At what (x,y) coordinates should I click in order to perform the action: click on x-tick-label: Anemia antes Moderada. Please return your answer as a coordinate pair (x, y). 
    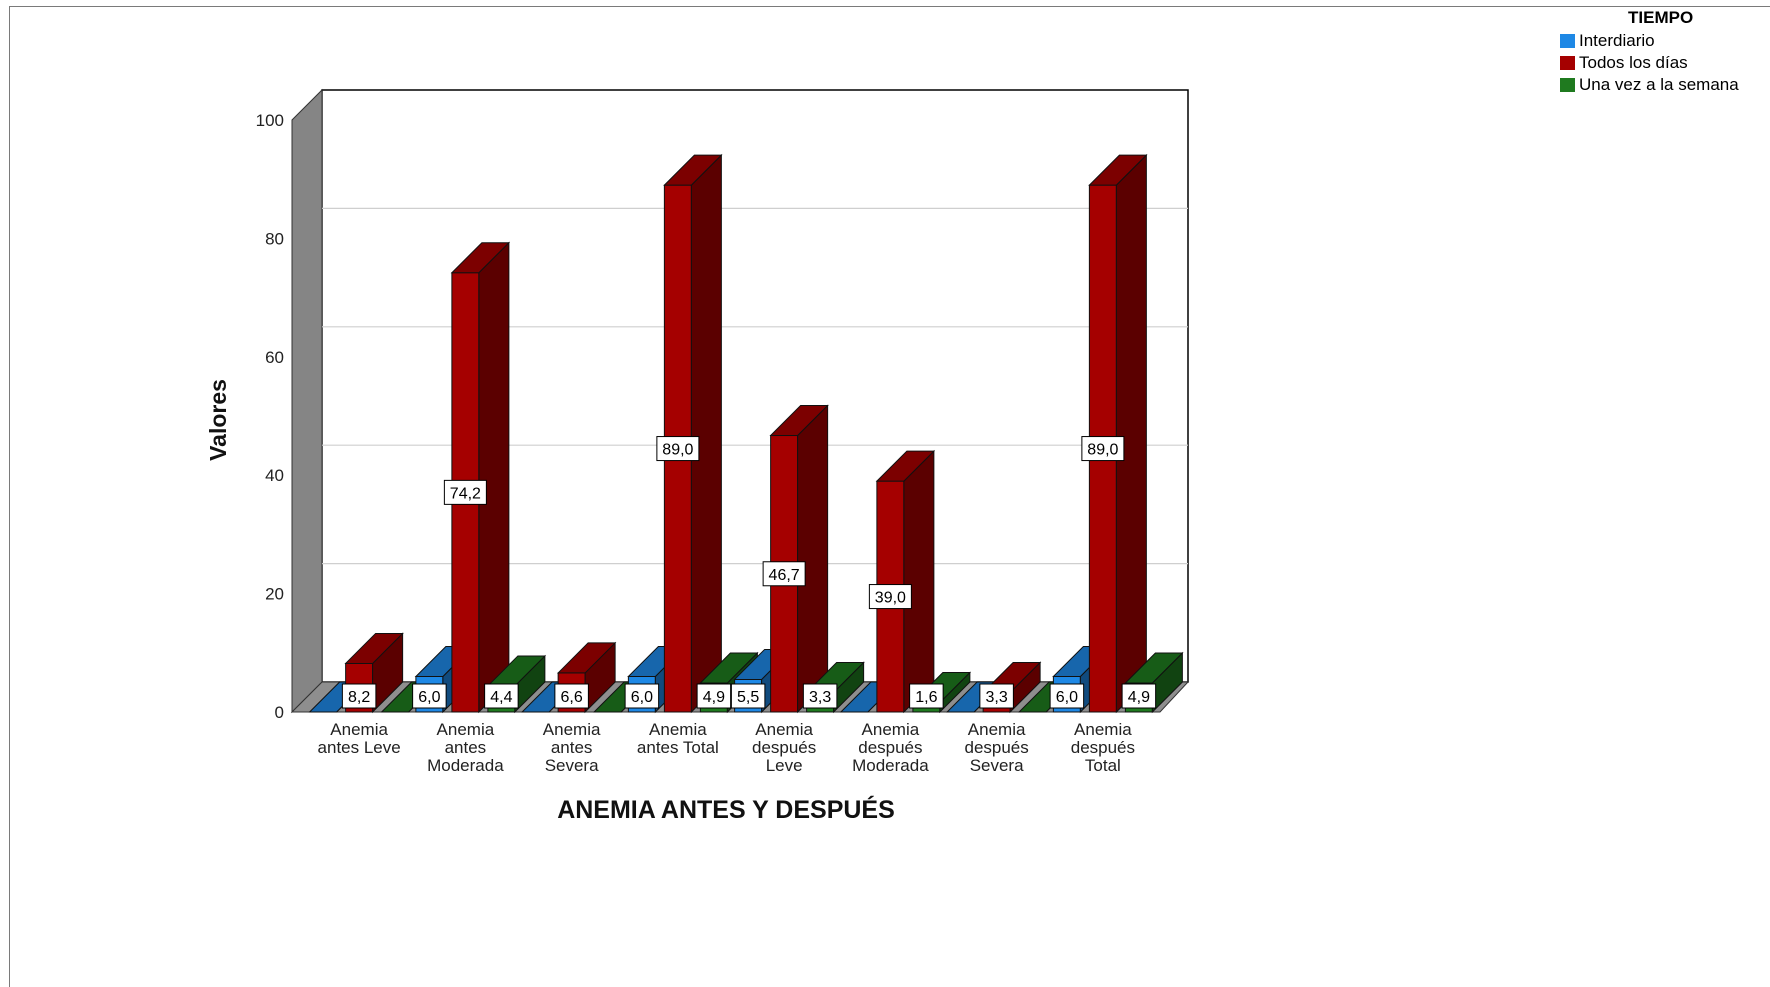
    Looking at the image, I should click on (465, 747).